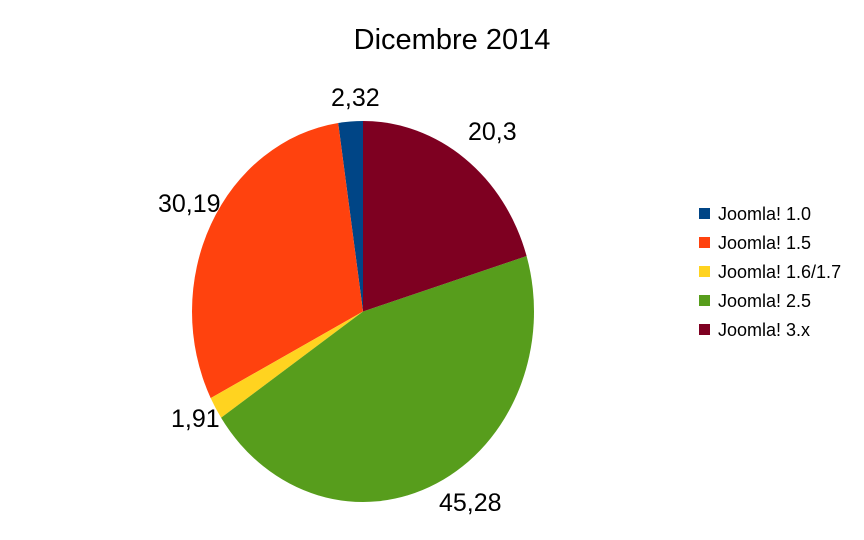 The image size is (864, 540). What do you see at coordinates (189, 204) in the screenshot?
I see `slice-value-label-joomla-1-5: 30,19` at bounding box center [189, 204].